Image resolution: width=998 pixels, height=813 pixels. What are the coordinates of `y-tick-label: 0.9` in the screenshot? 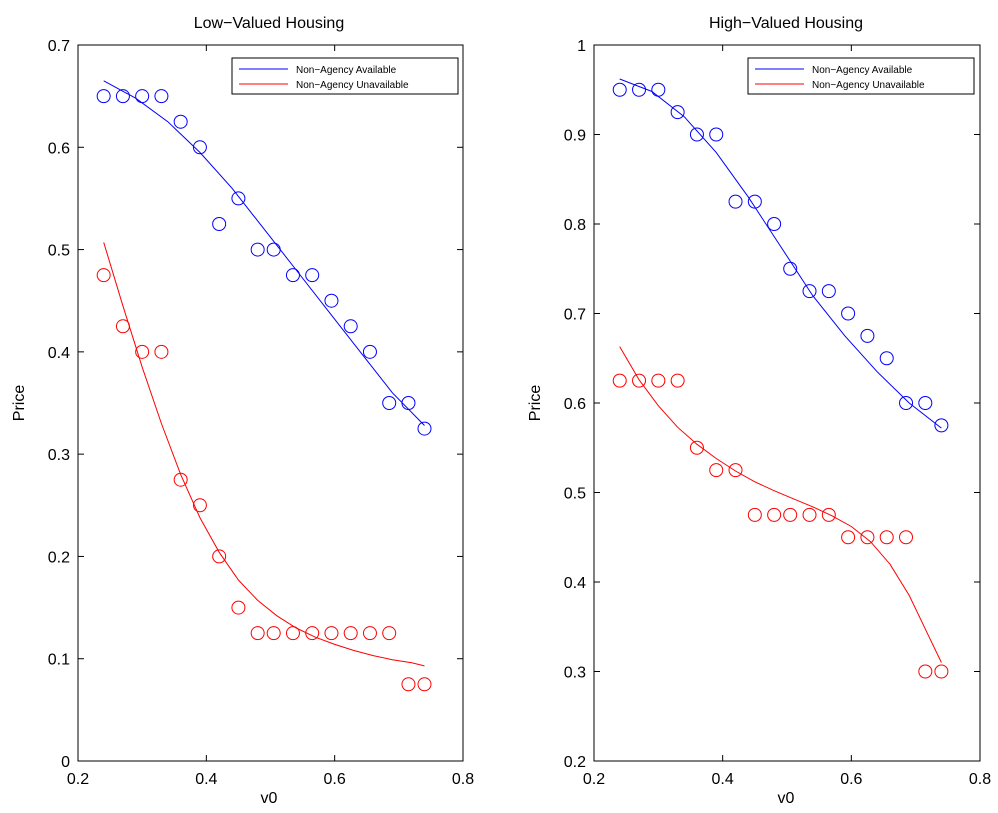 It's located at (575, 136).